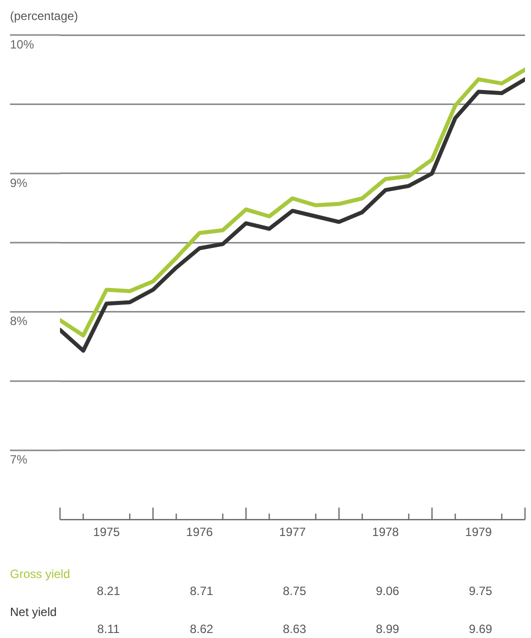  What do you see at coordinates (202, 591) in the screenshot?
I see `text: 8.71` at bounding box center [202, 591].